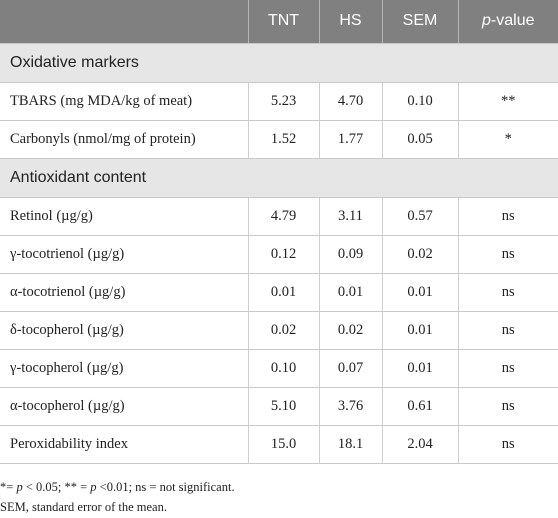 The height and width of the screenshot is (518, 558). Describe the element at coordinates (284, 101) in the screenshot. I see `cell-tnt: 5.23` at that location.